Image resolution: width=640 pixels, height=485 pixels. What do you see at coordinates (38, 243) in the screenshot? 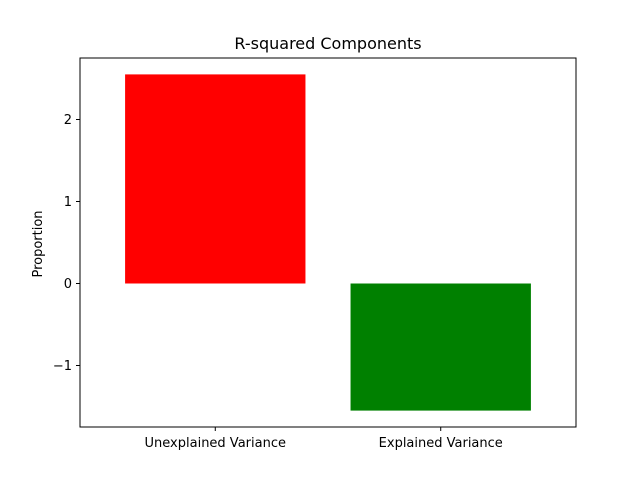
I see `y-axis-label: Proportion` at bounding box center [38, 243].